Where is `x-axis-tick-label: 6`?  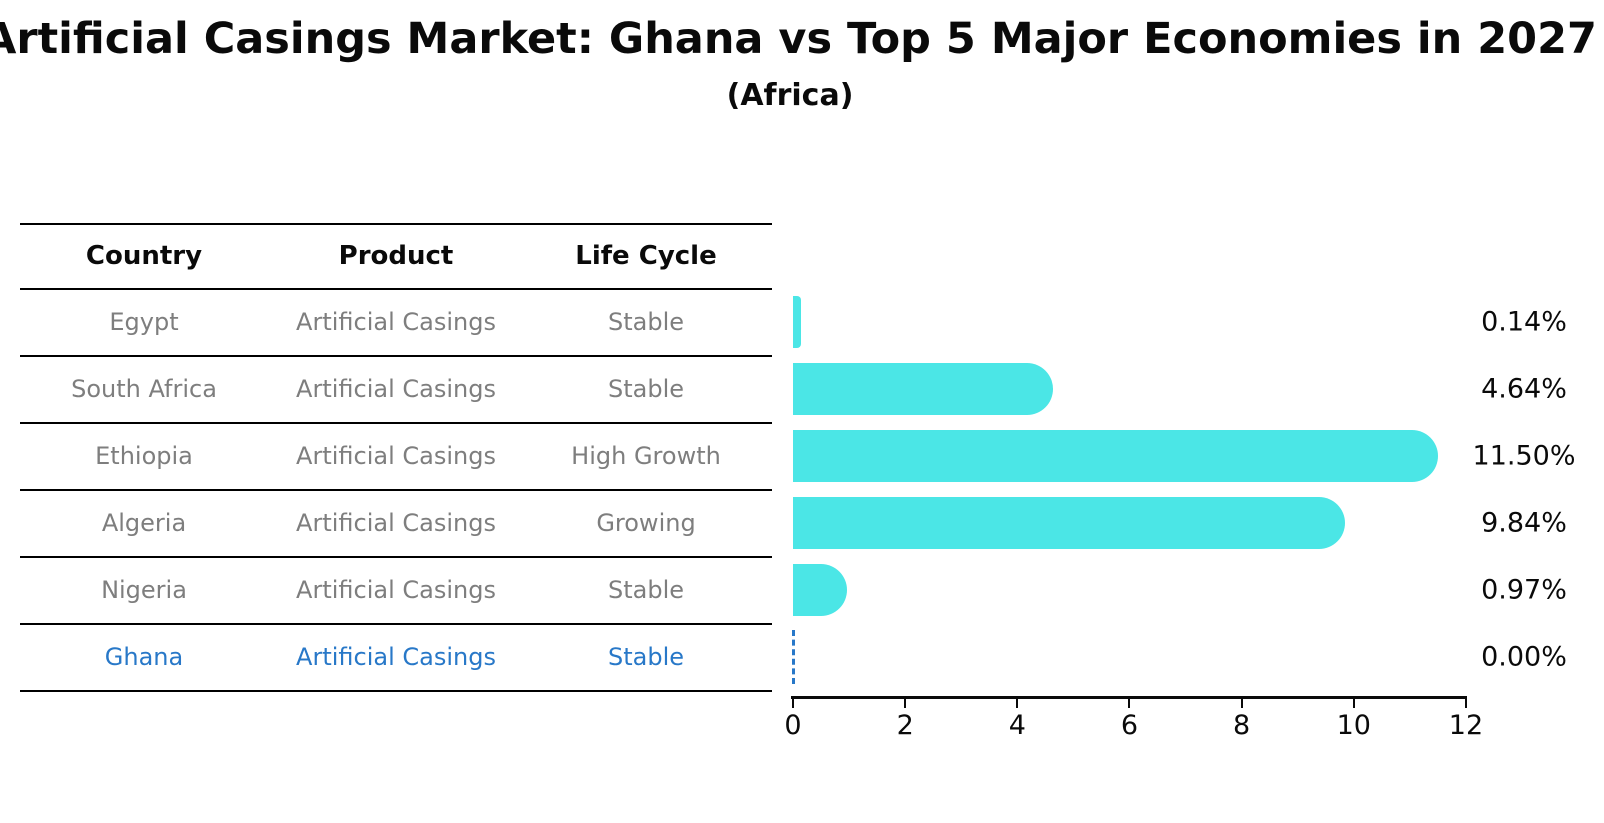
x-axis-tick-label: 6 is located at coordinates (1129, 725).